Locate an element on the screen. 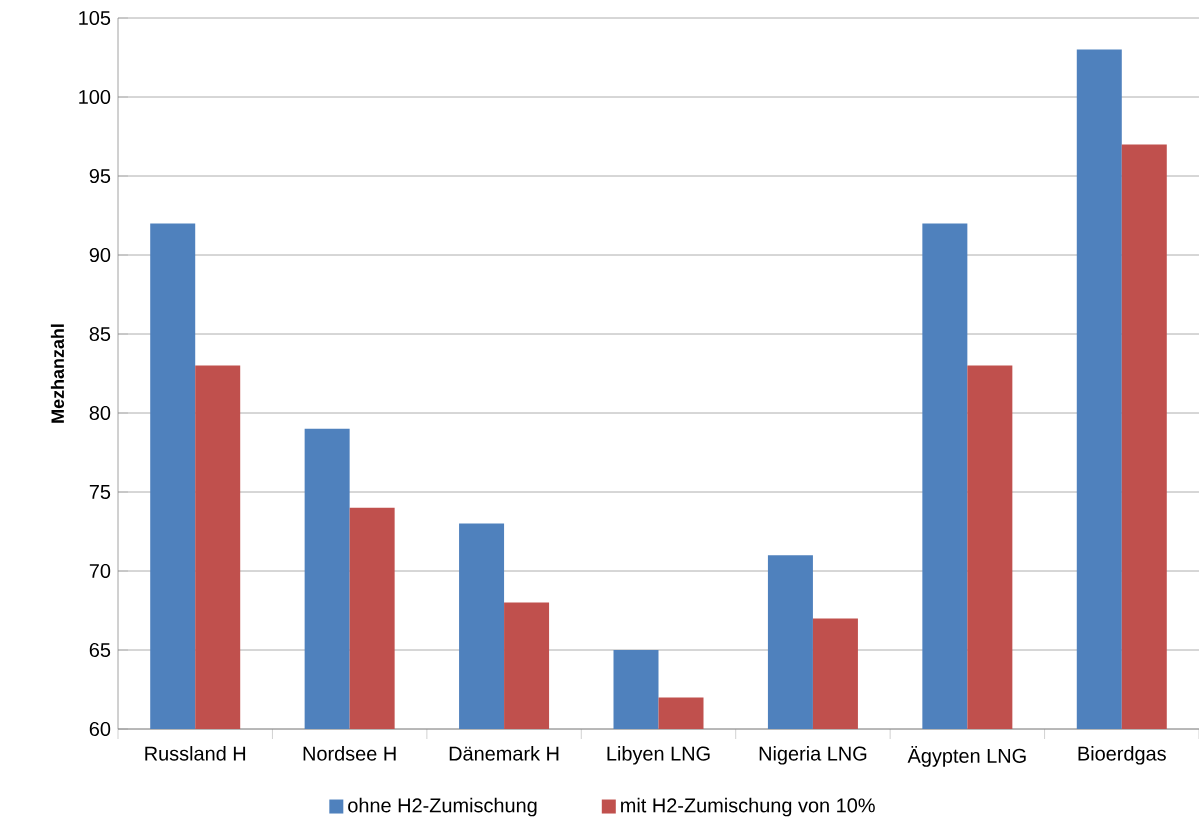  x-tick-label: Dänemark H is located at coordinates (504, 753).